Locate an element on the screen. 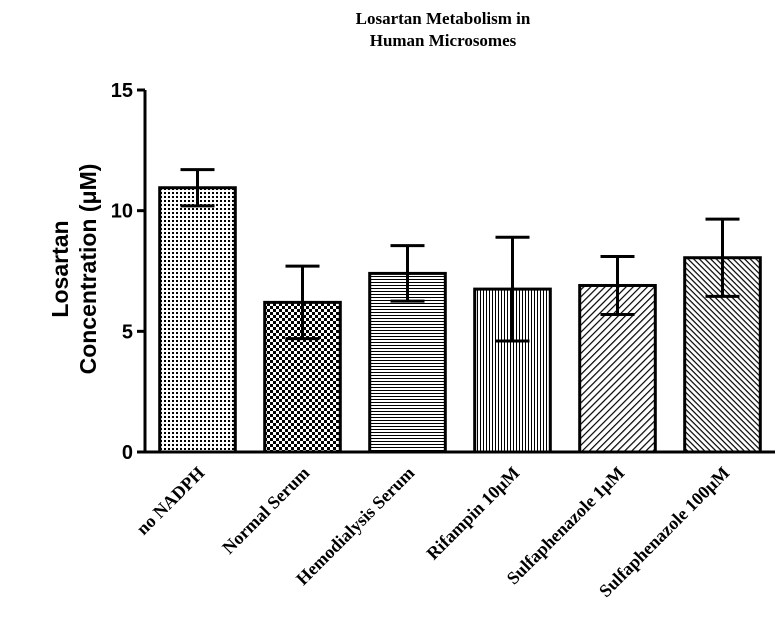 The height and width of the screenshot is (632, 781). bar is located at coordinates (197, 320).